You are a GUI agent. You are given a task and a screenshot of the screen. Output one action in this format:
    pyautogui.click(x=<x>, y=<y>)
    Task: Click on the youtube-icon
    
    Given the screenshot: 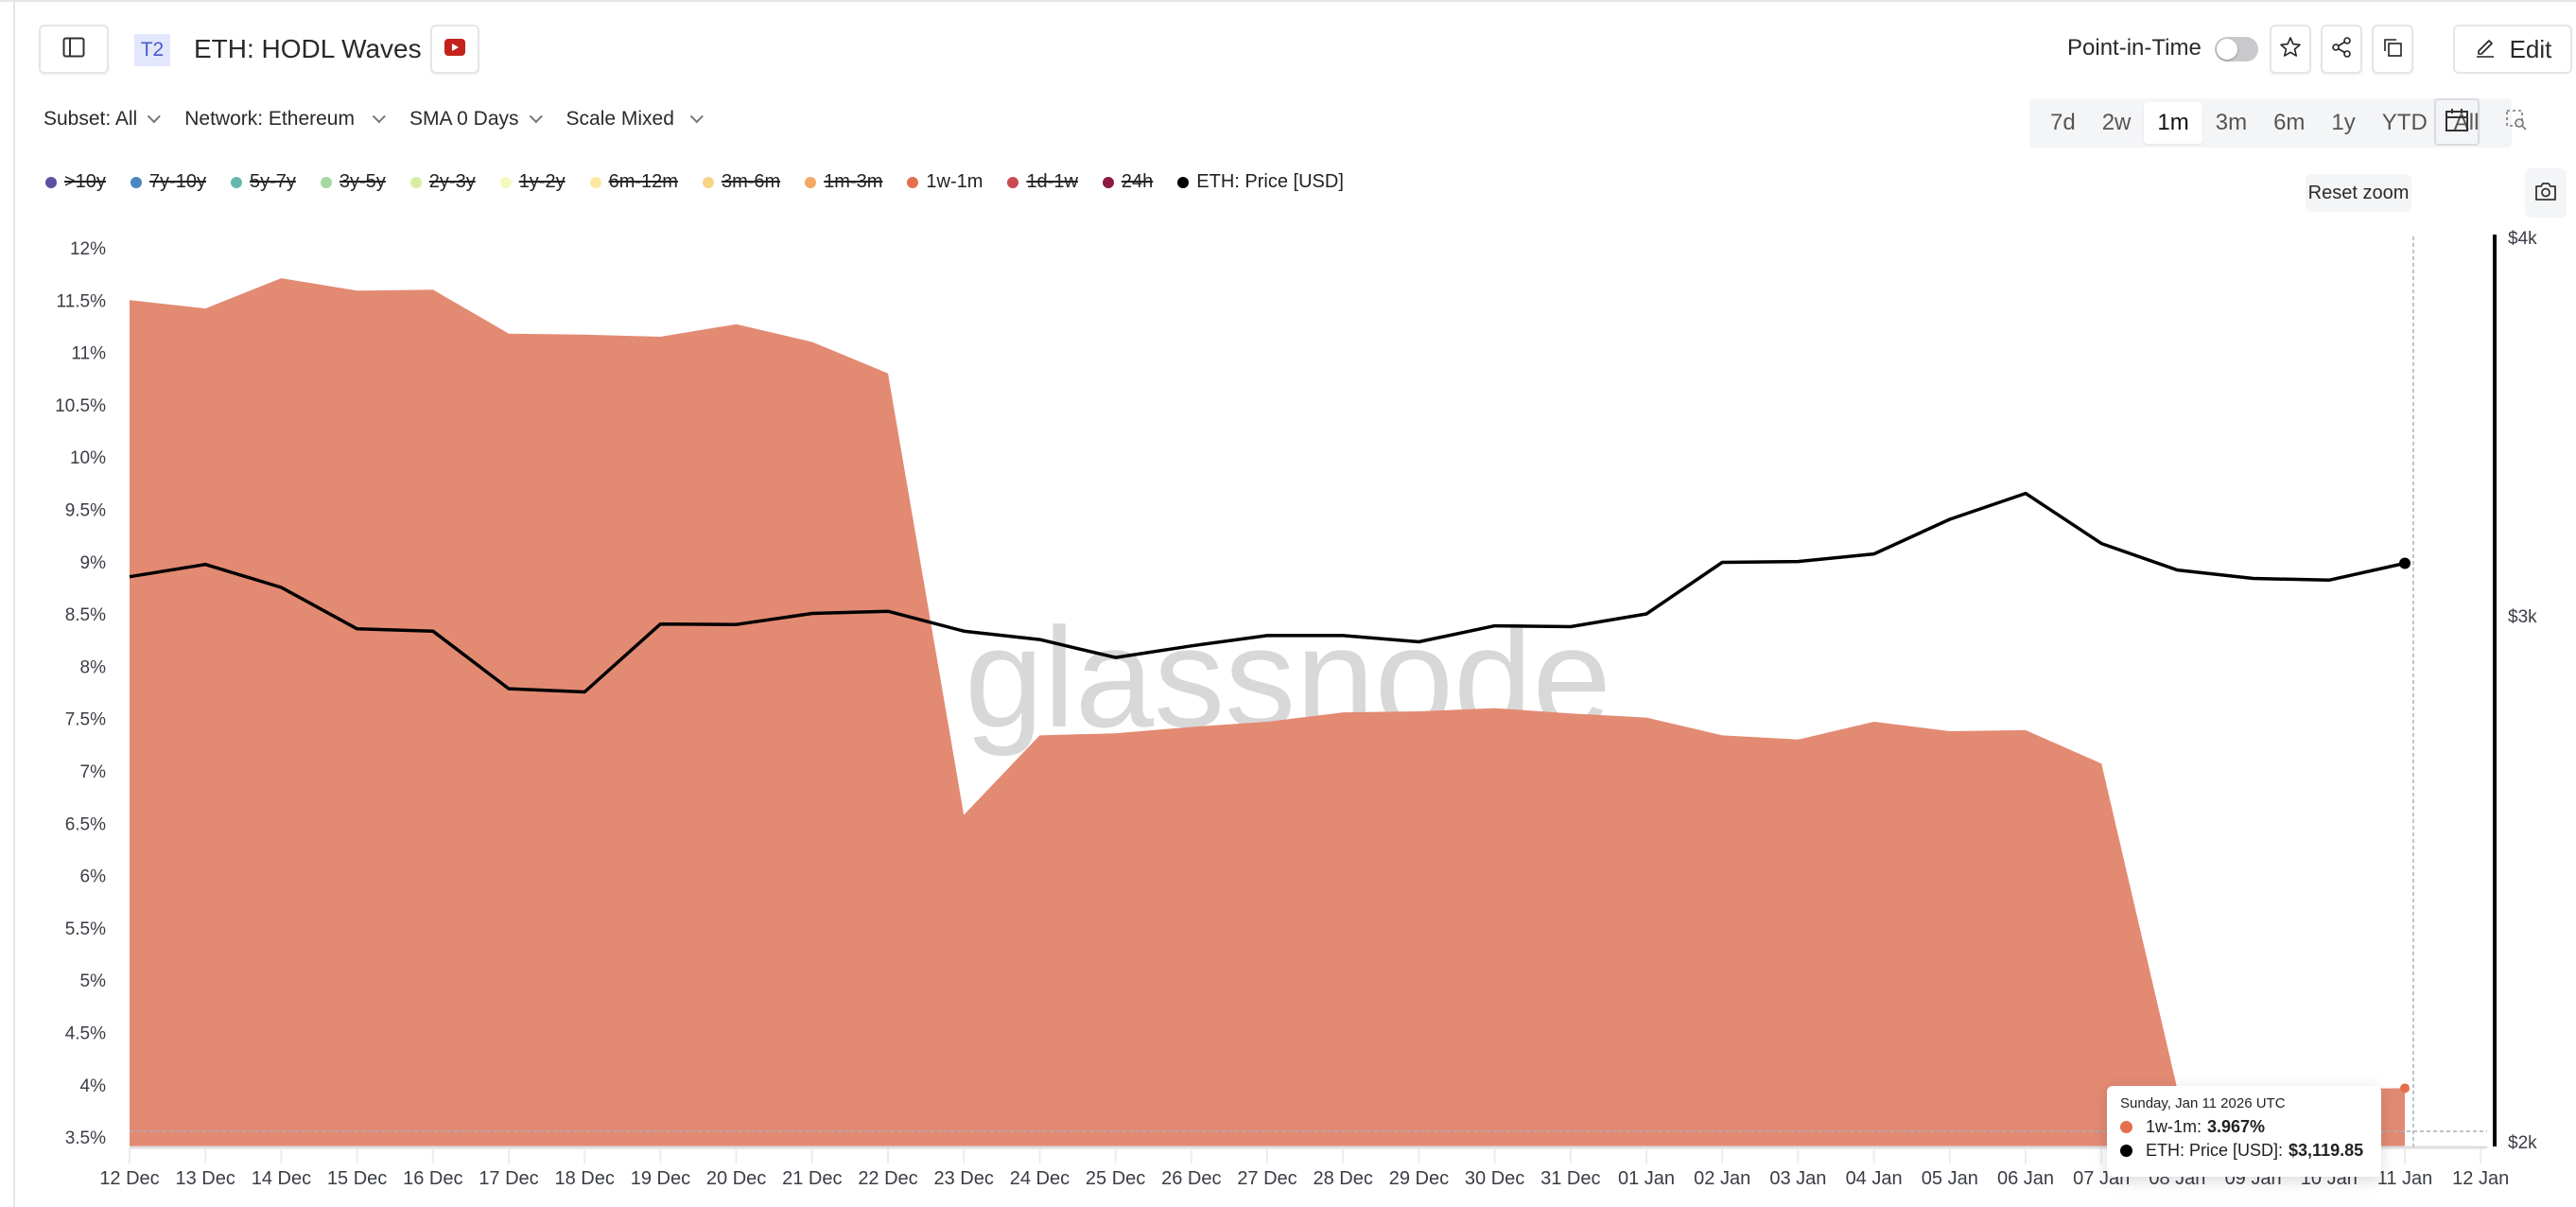 What is the action you would take?
    pyautogui.click(x=454, y=49)
    